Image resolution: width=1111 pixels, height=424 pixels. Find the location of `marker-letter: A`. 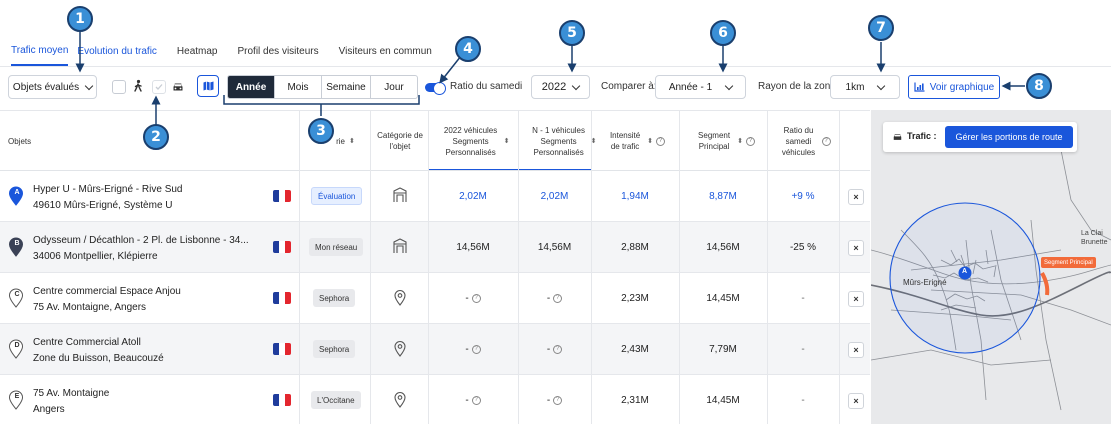

marker-letter: A is located at coordinates (17, 192).